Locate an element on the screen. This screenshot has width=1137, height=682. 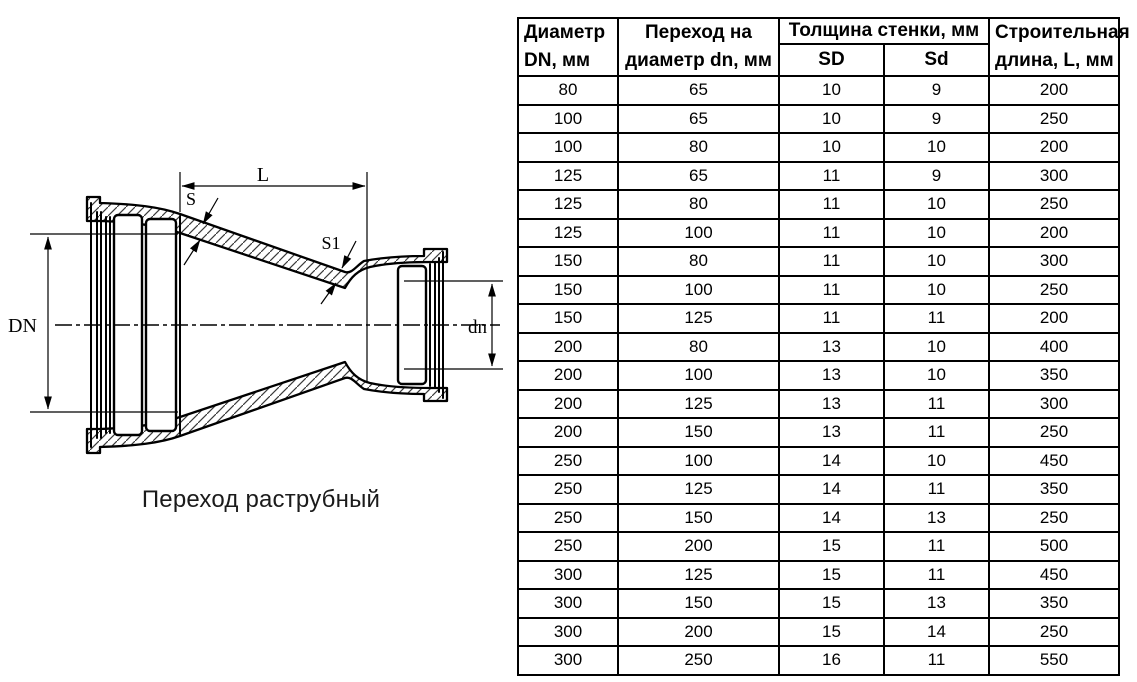
label-L: L is located at coordinates (263, 175).